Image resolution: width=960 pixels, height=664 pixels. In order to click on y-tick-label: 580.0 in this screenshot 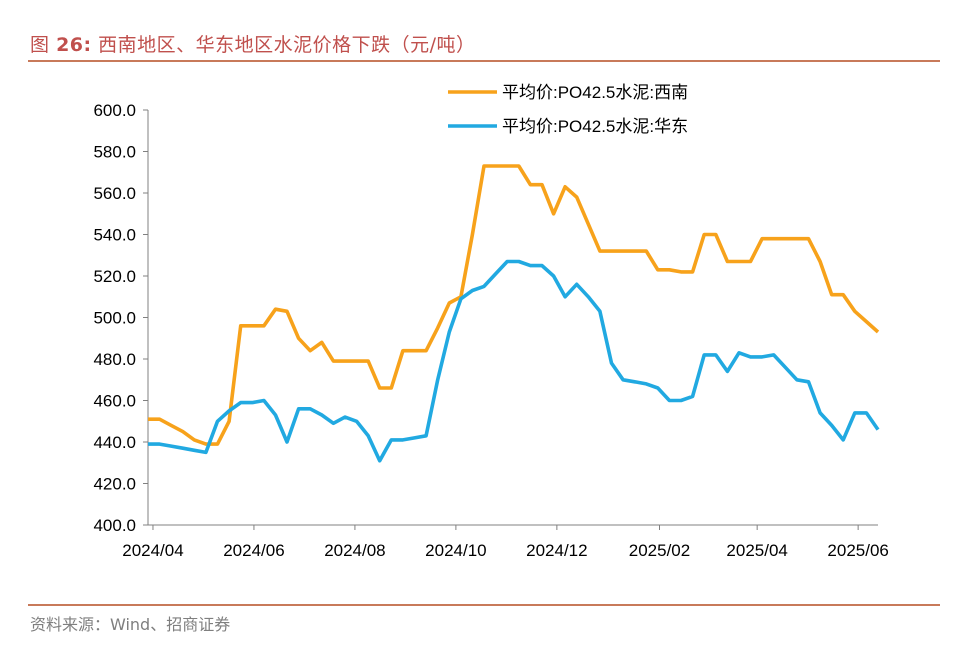, I will do `click(114, 152)`.